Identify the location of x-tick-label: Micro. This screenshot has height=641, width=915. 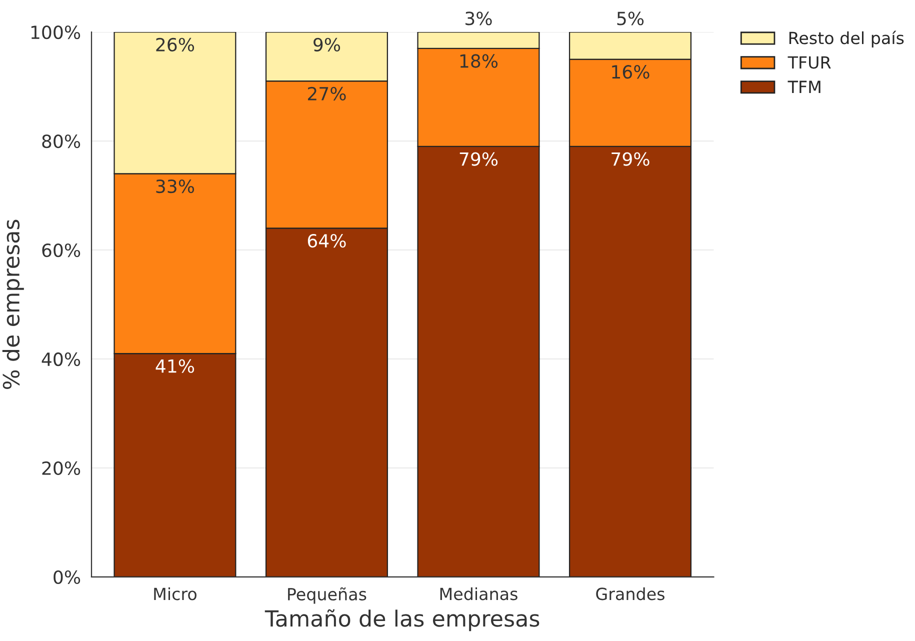
(175, 593).